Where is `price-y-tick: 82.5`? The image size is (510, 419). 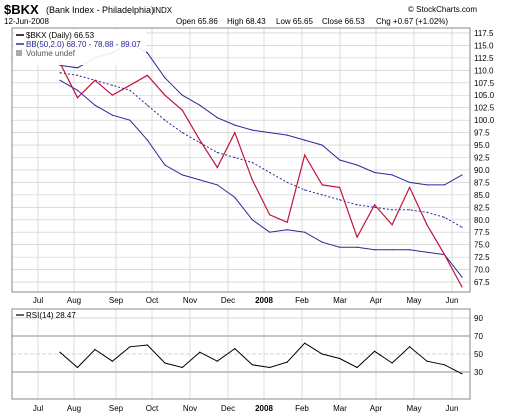
price-y-tick: 82.5 is located at coordinates (482, 207).